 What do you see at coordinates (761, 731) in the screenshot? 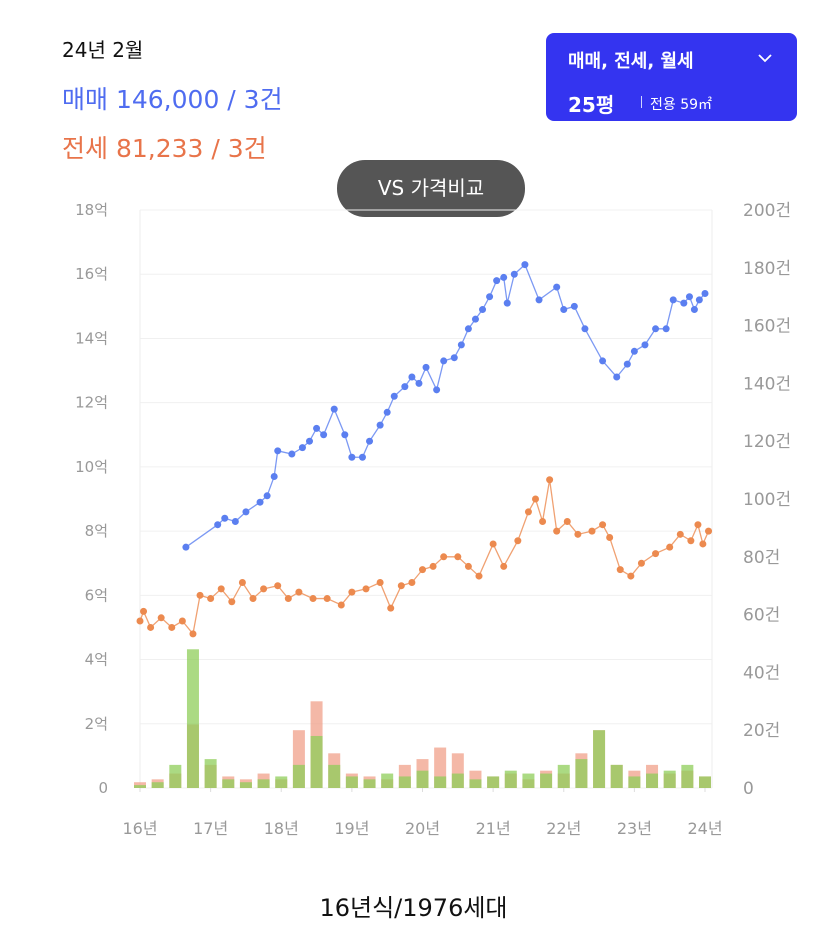
I see `y2-tick-label: 20건` at bounding box center [761, 731].